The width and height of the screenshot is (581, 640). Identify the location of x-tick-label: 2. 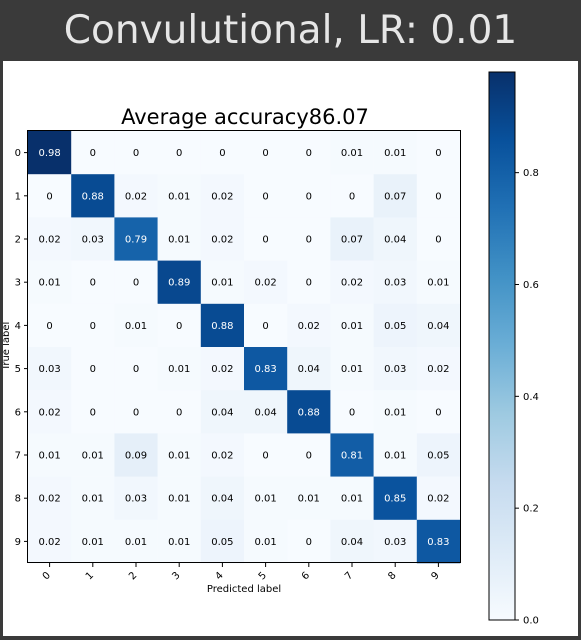
(133, 576).